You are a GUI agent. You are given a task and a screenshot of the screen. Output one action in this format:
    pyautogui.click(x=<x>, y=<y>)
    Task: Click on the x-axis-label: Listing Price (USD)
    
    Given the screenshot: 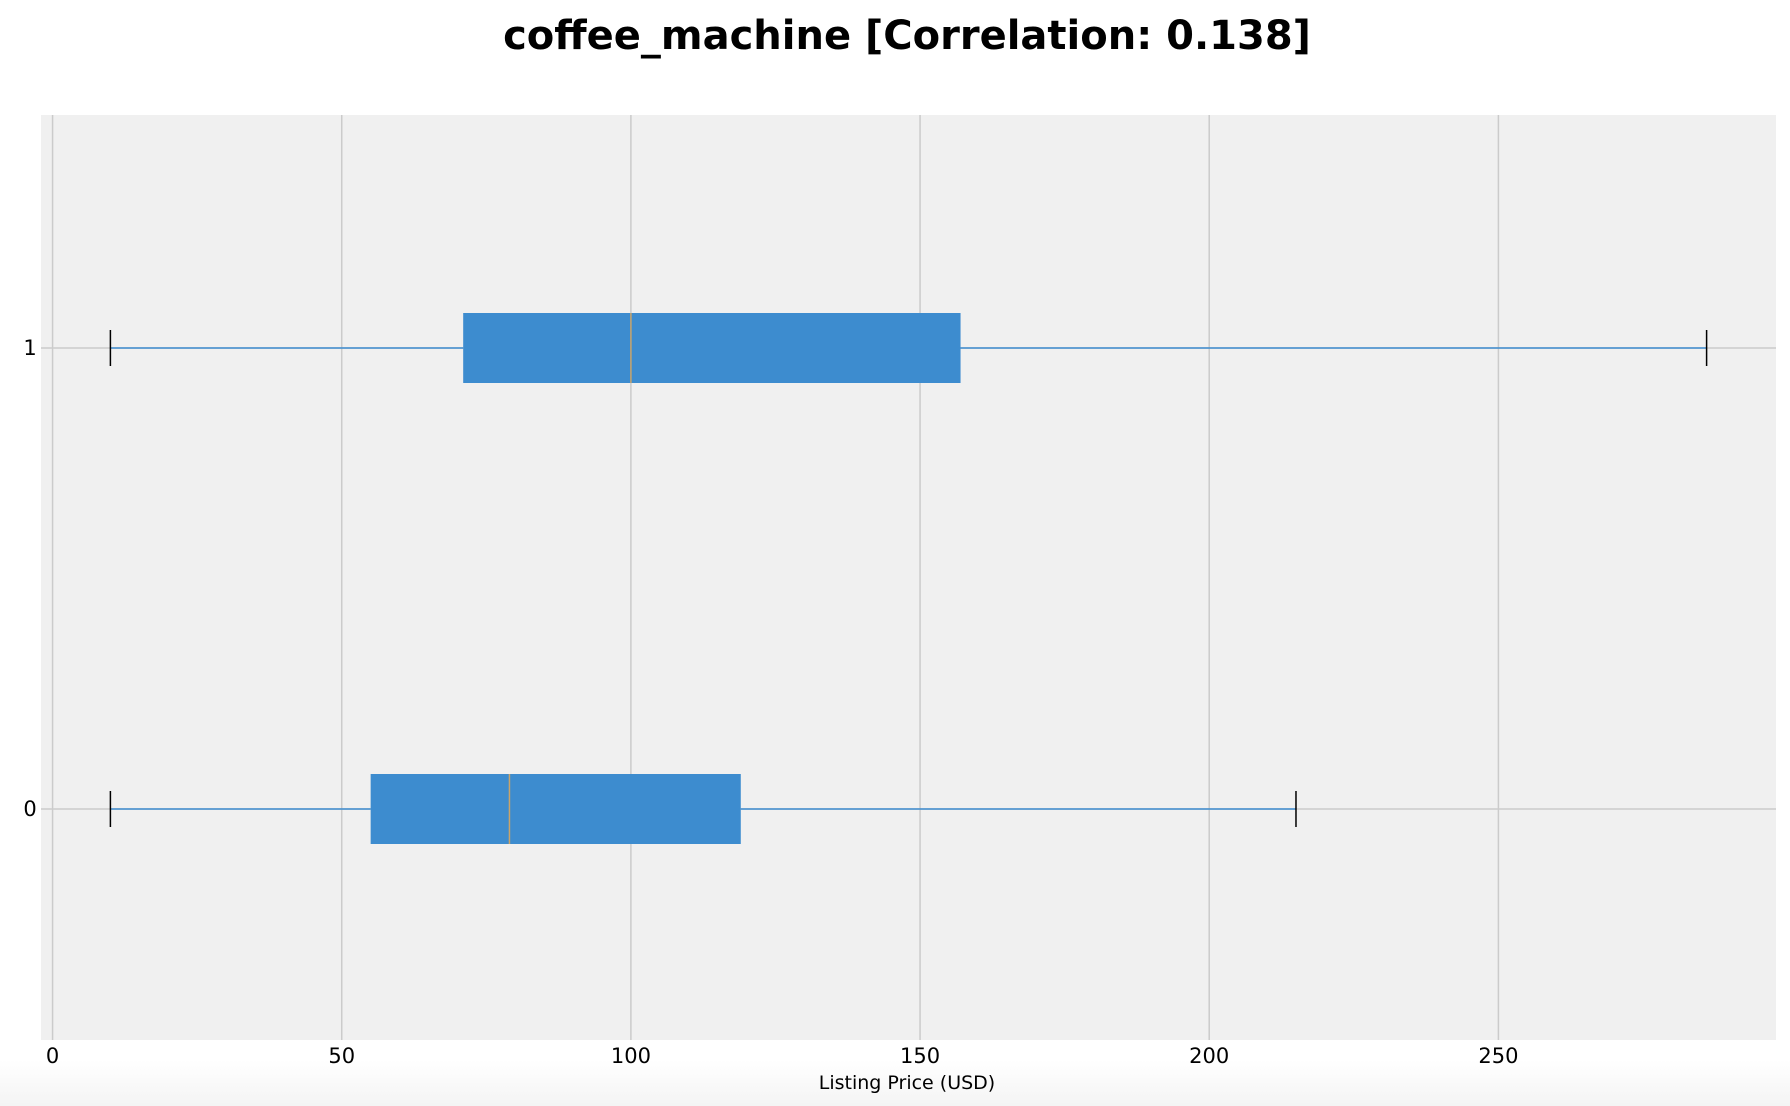 What is the action you would take?
    pyautogui.click(x=907, y=1083)
    